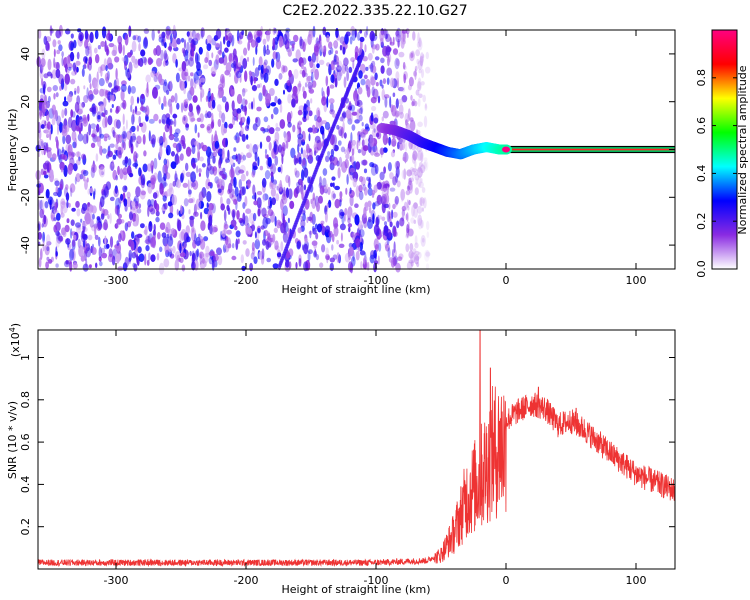  Describe the element at coordinates (25, 400) in the screenshot. I see `y-tick-label: 0.8` at that location.